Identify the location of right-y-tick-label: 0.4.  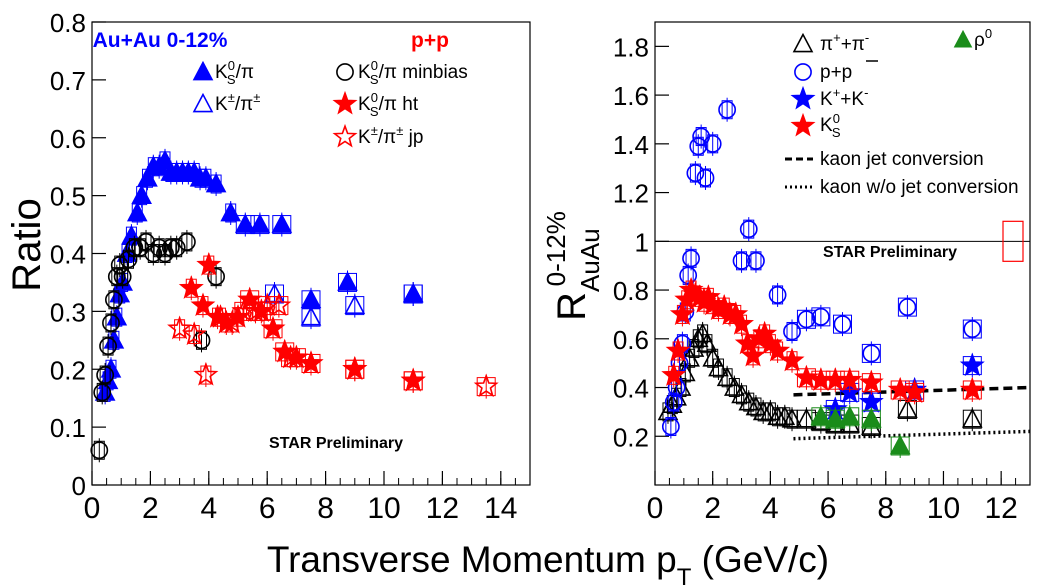
(631, 389).